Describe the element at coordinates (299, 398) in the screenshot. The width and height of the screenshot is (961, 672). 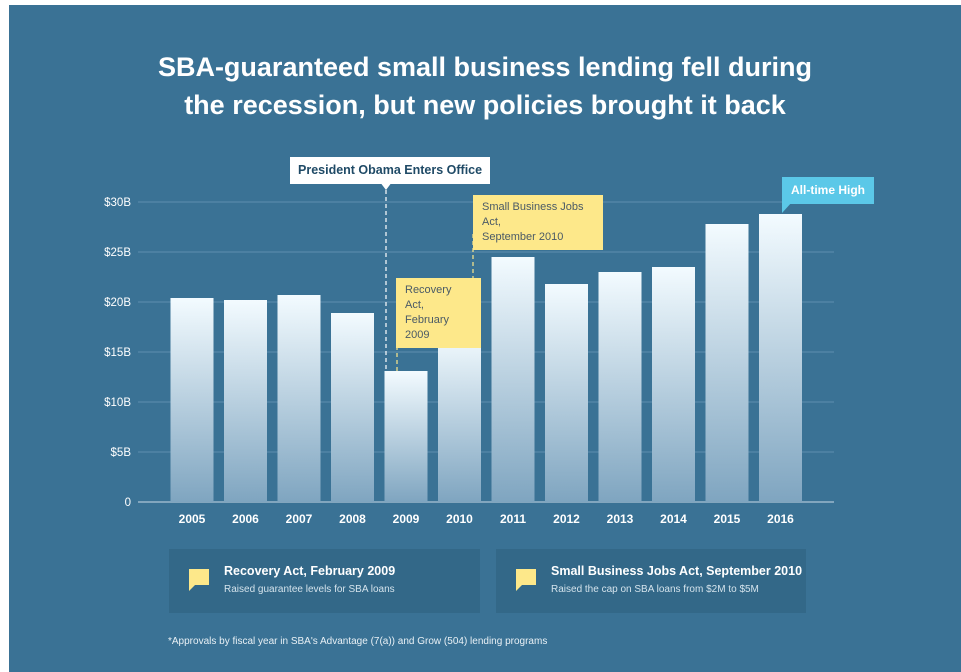
I see `bar-2007` at that location.